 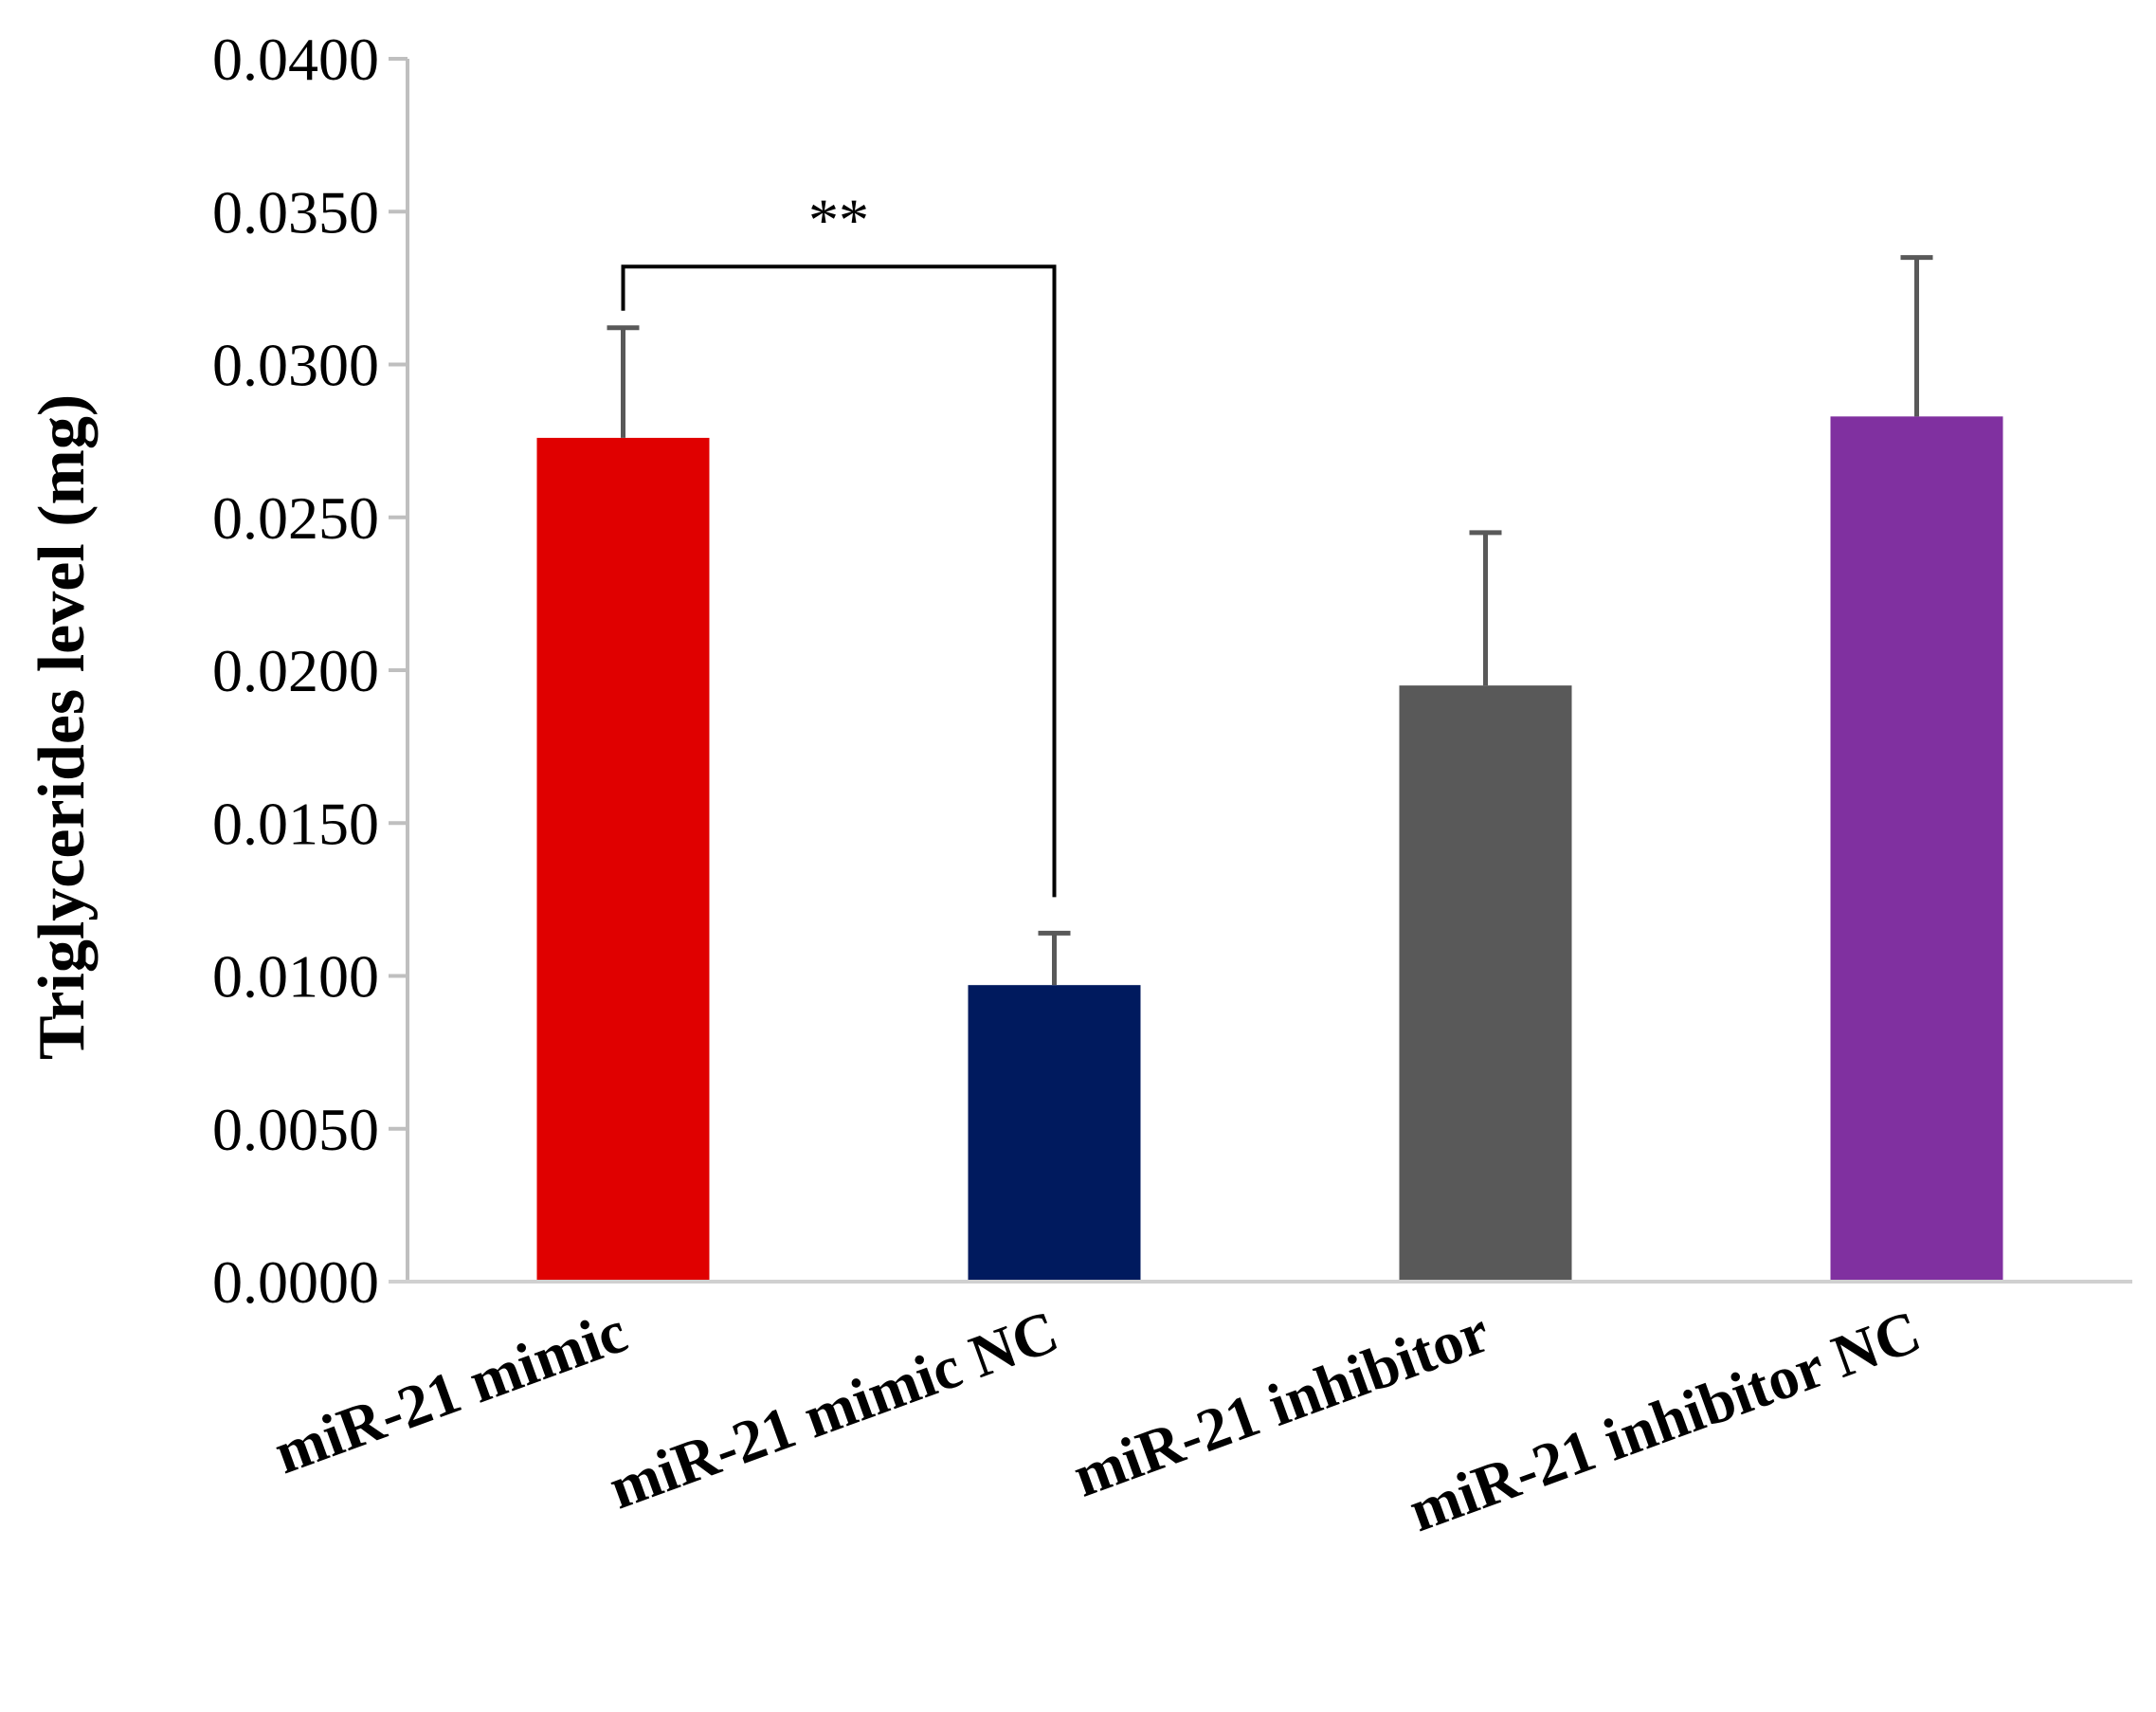 I want to click on y-tick-label: 0.0050, so click(x=295, y=1129).